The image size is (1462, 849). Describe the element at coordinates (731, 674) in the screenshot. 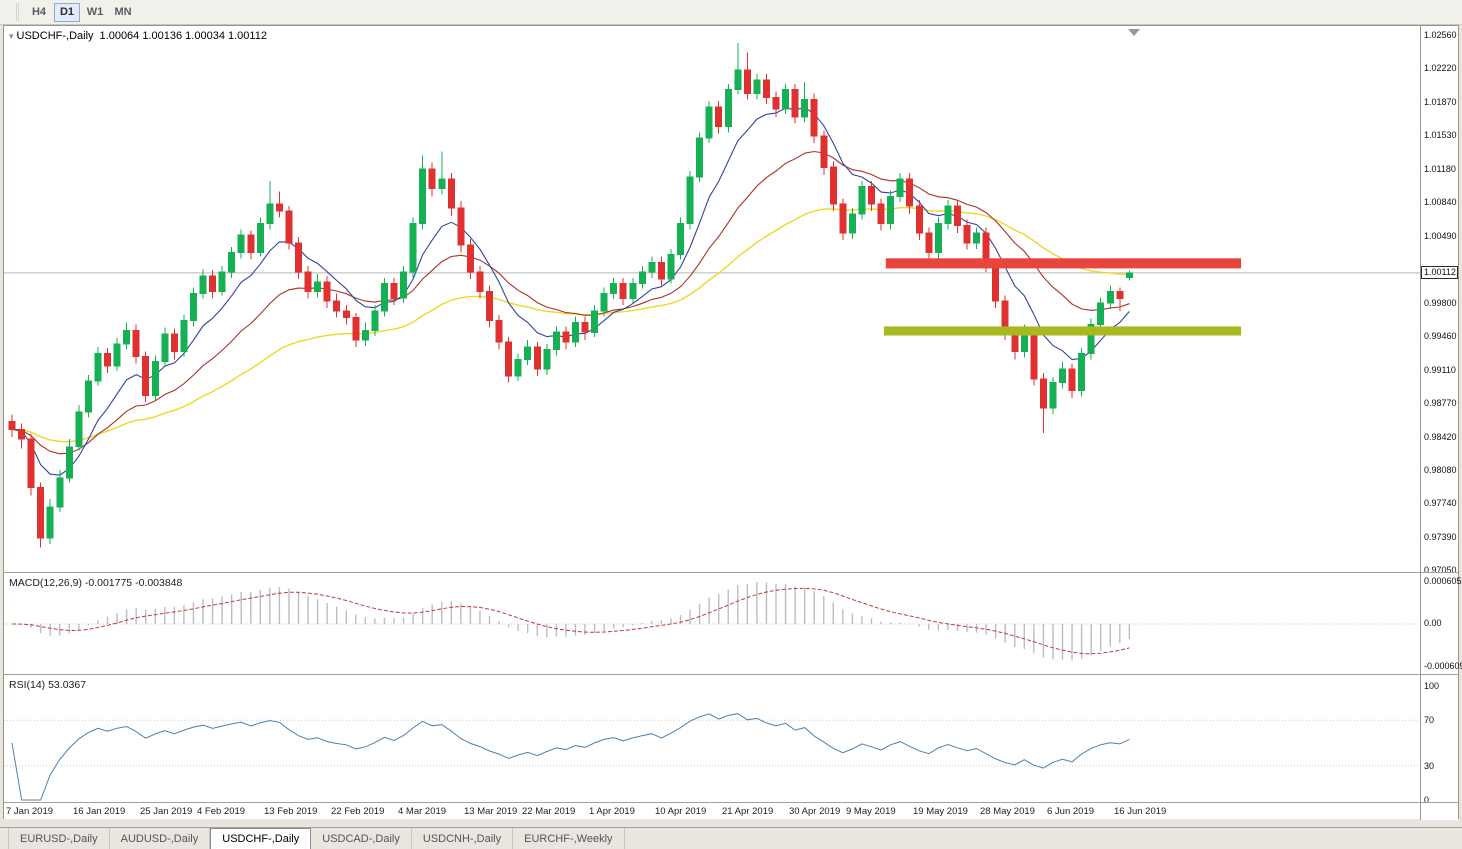

I see `pane-splitter-rsi` at that location.